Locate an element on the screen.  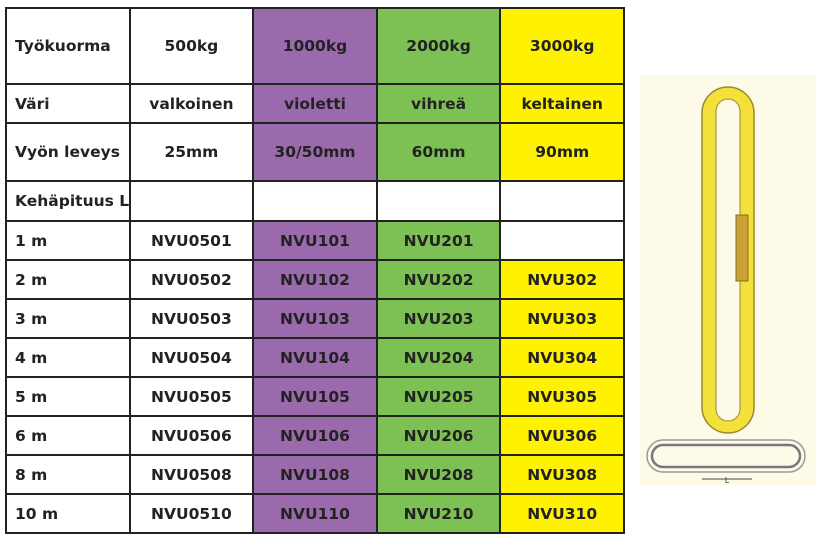
table-cell: NVU208 is located at coordinates (438, 474).